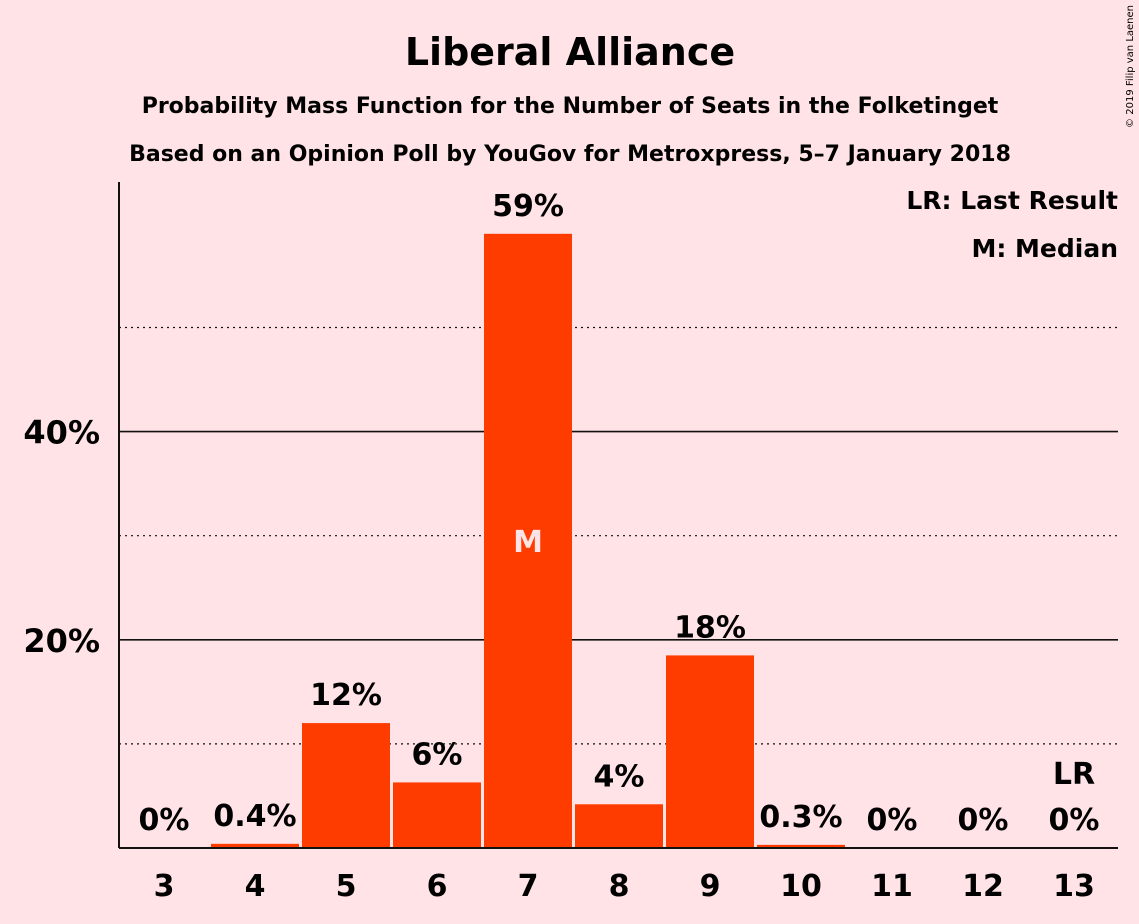 This screenshot has height=924, width=1139. I want to click on copyright-text: © 2019 Filip van Laenen, so click(1130, 66).